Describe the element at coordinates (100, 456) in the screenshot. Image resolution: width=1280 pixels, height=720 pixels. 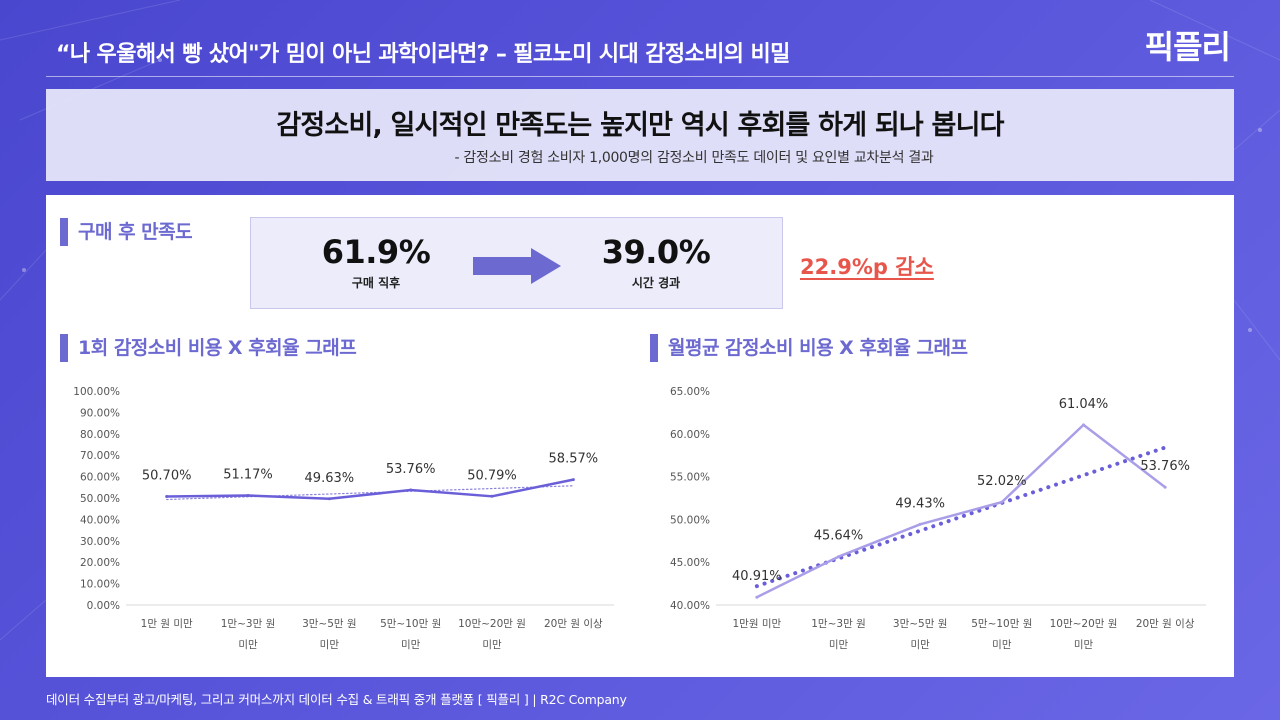
I see `y-tick-label: 70.00%` at that location.